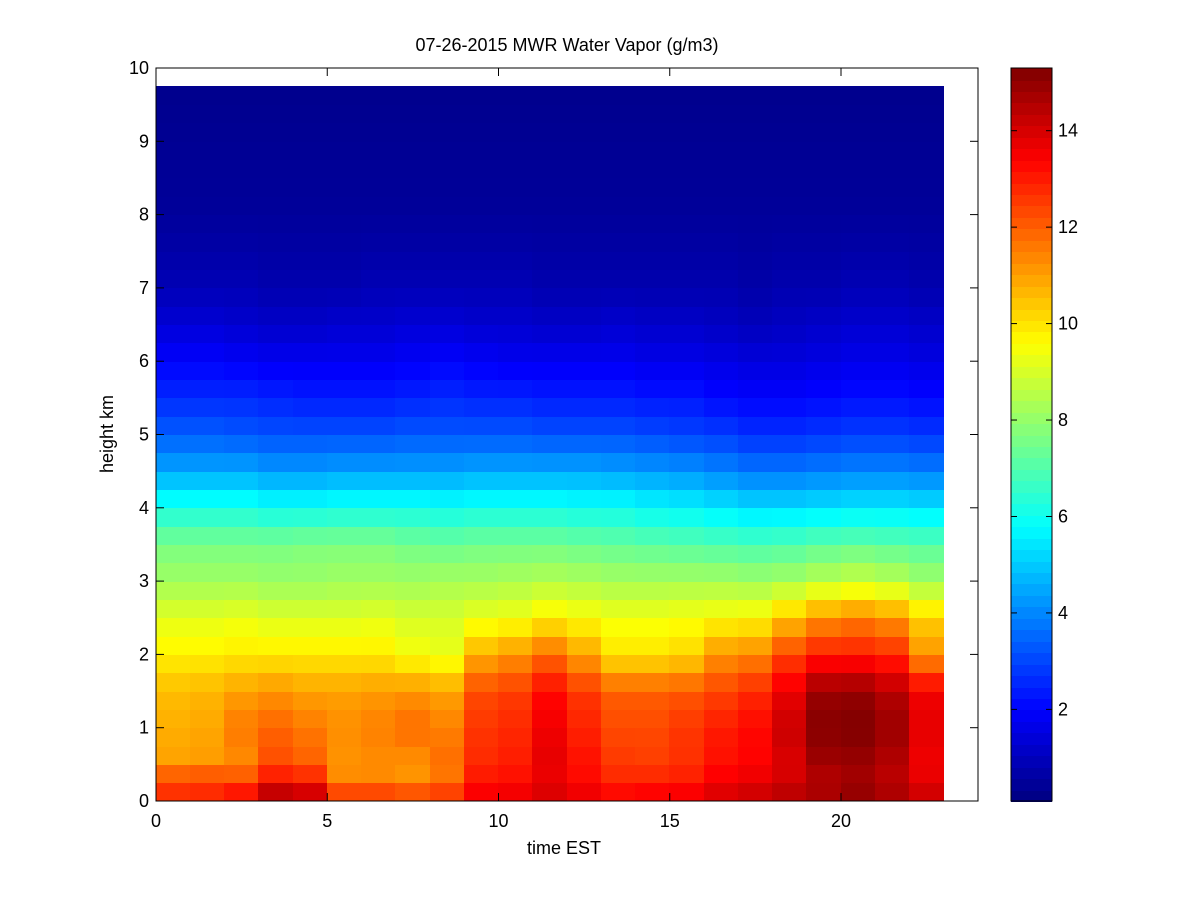 The width and height of the screenshot is (1200, 900). What do you see at coordinates (139, 68) in the screenshot?
I see `y-tick-label: 10` at bounding box center [139, 68].